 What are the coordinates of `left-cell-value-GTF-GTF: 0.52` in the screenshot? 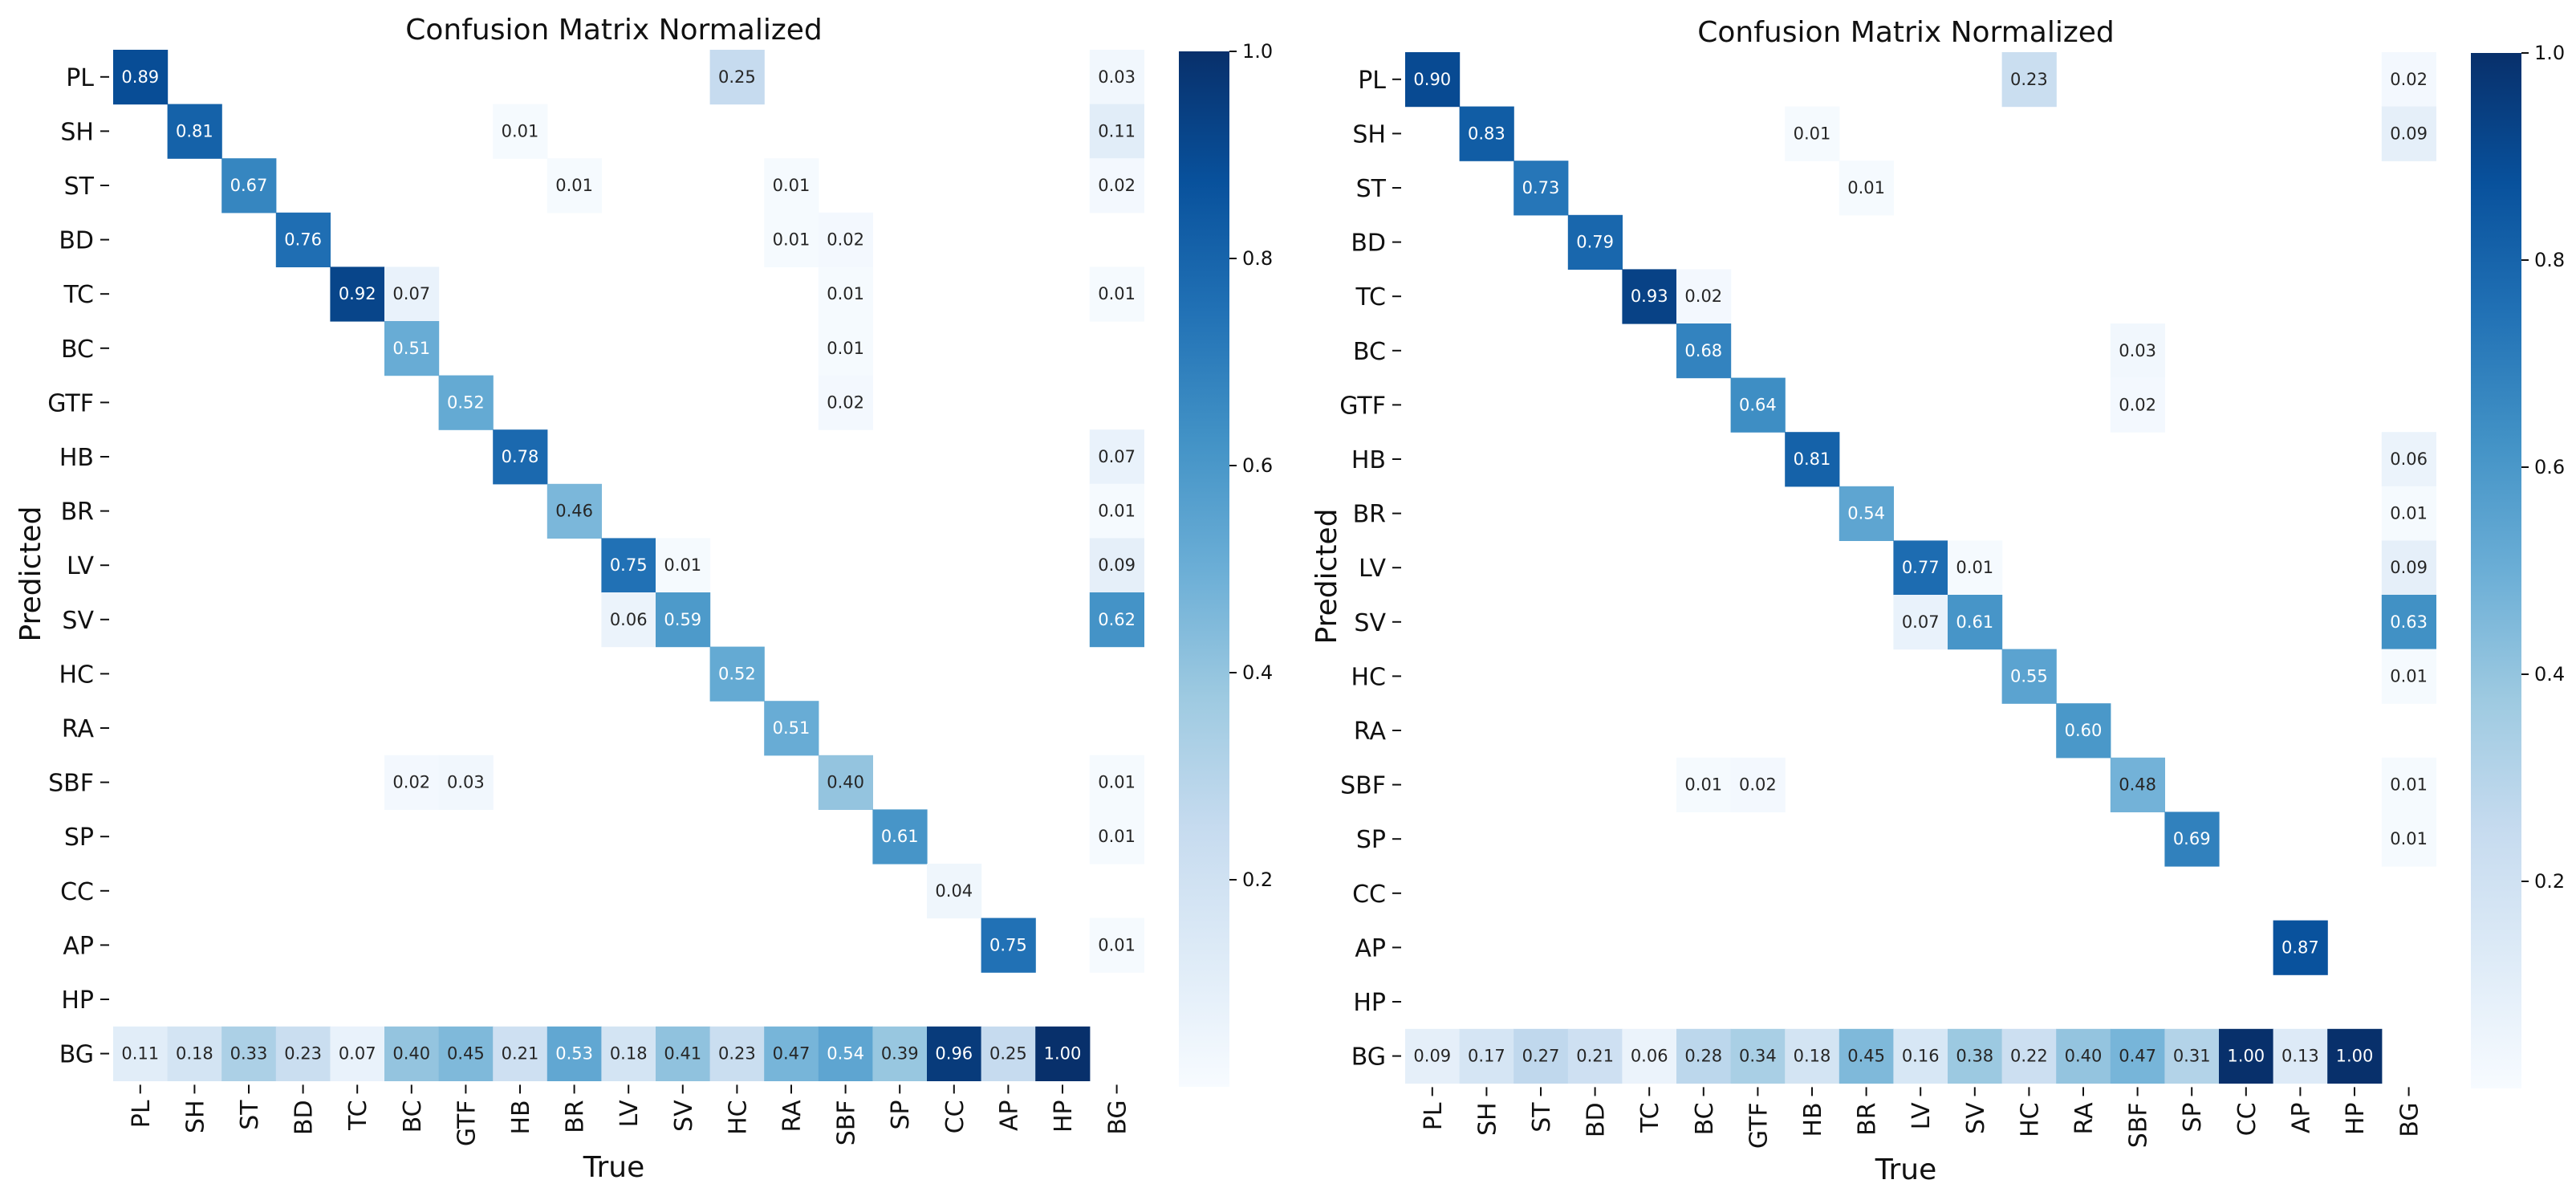 It's located at (466, 402).